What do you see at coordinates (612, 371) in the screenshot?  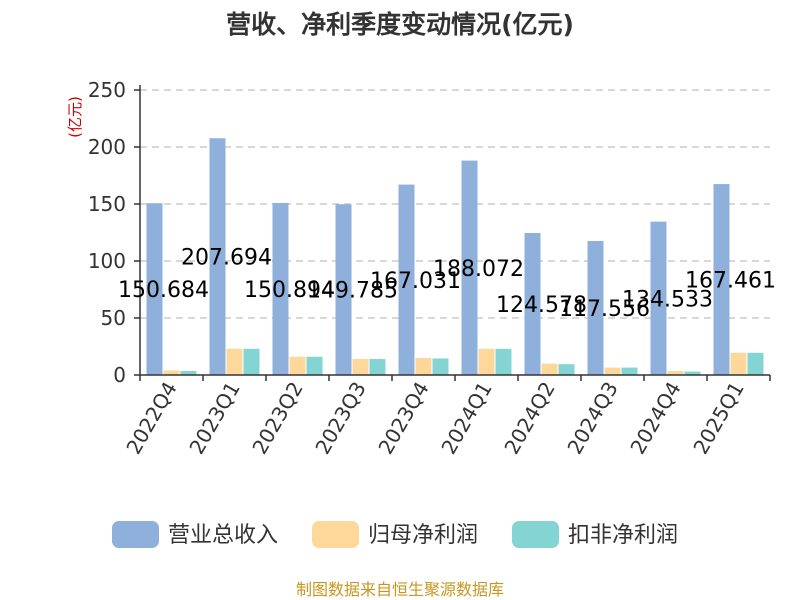 I see `bar-2-2024Q3` at bounding box center [612, 371].